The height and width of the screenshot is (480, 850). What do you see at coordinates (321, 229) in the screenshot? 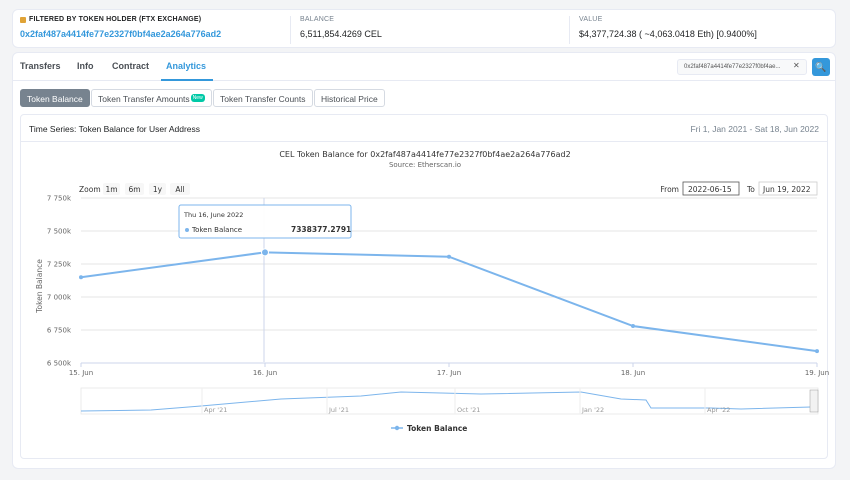
I see `tooltip-value: 7338377.2791` at bounding box center [321, 229].